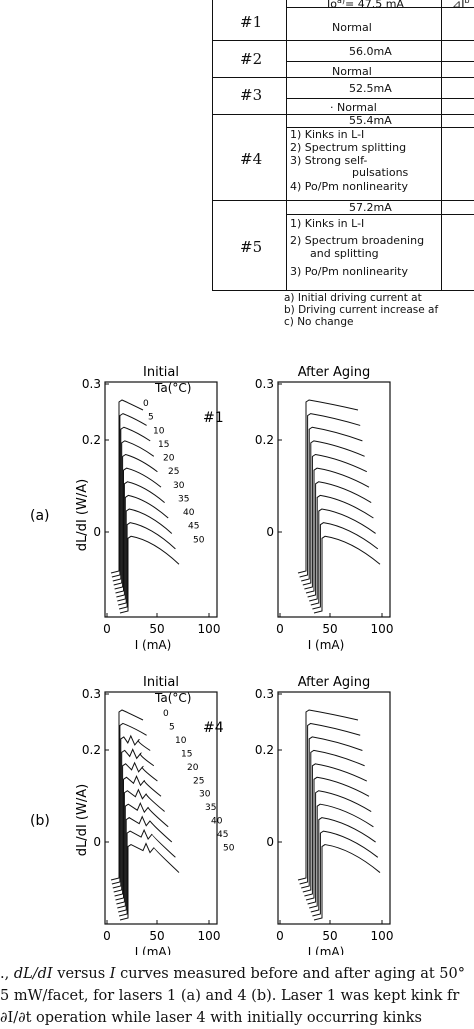  Describe the element at coordinates (251, 95) in the screenshot. I see `row-label-3: #3` at that location.